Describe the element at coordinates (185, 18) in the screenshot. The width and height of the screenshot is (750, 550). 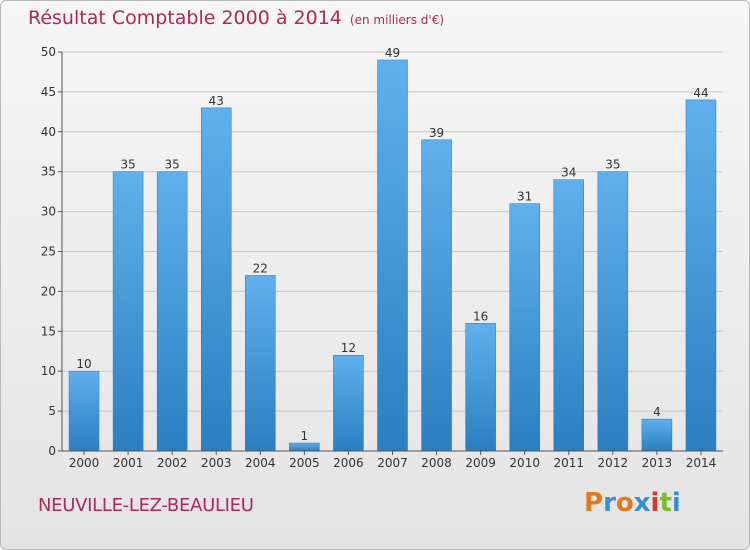
I see `chart-title: Résultat Comptable 2000 à 2014` at that location.